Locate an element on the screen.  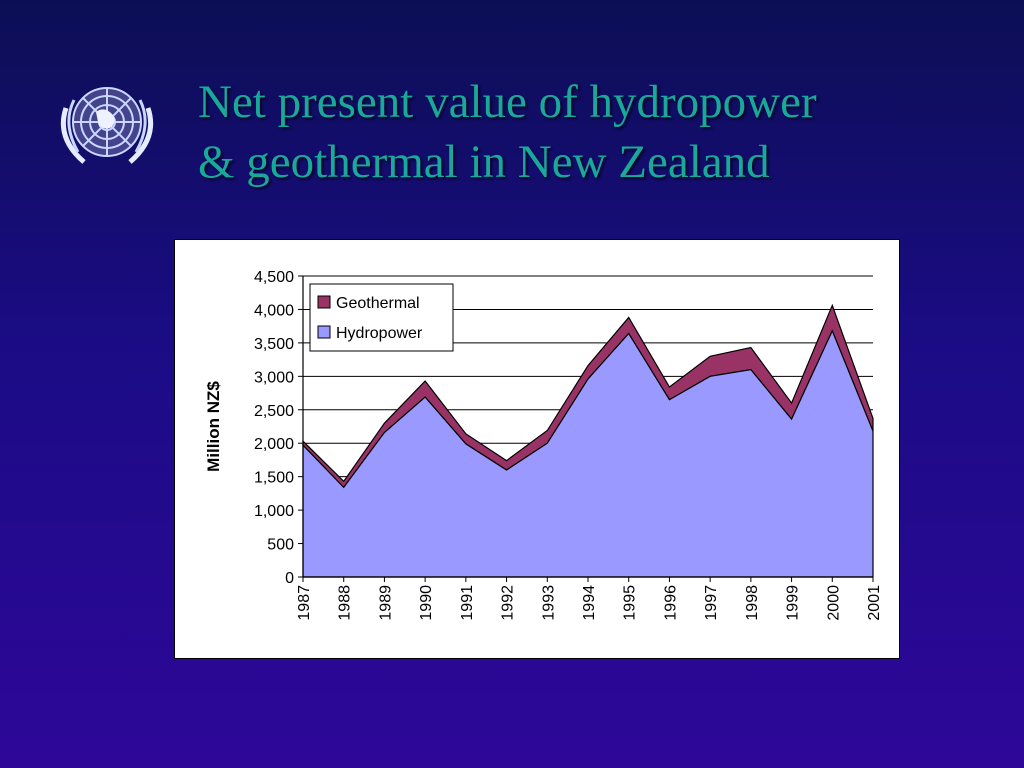
x-tick-label: 1993 is located at coordinates (548, 603).